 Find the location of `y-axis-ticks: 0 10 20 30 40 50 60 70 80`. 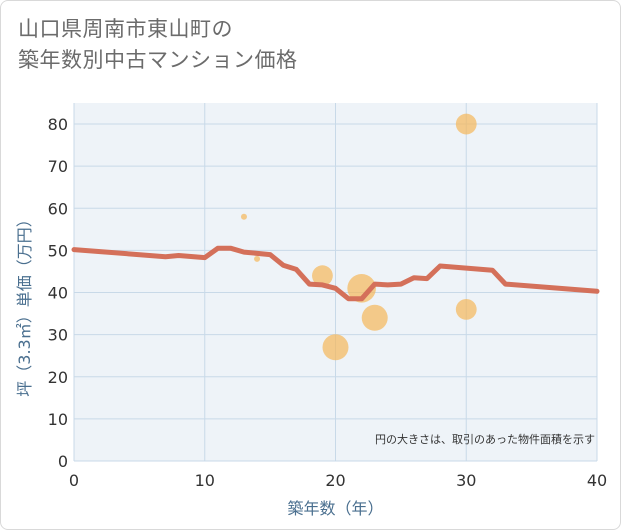

y-axis-ticks: 0 10 20 30 40 50 60 70 80 is located at coordinates (58, 293).